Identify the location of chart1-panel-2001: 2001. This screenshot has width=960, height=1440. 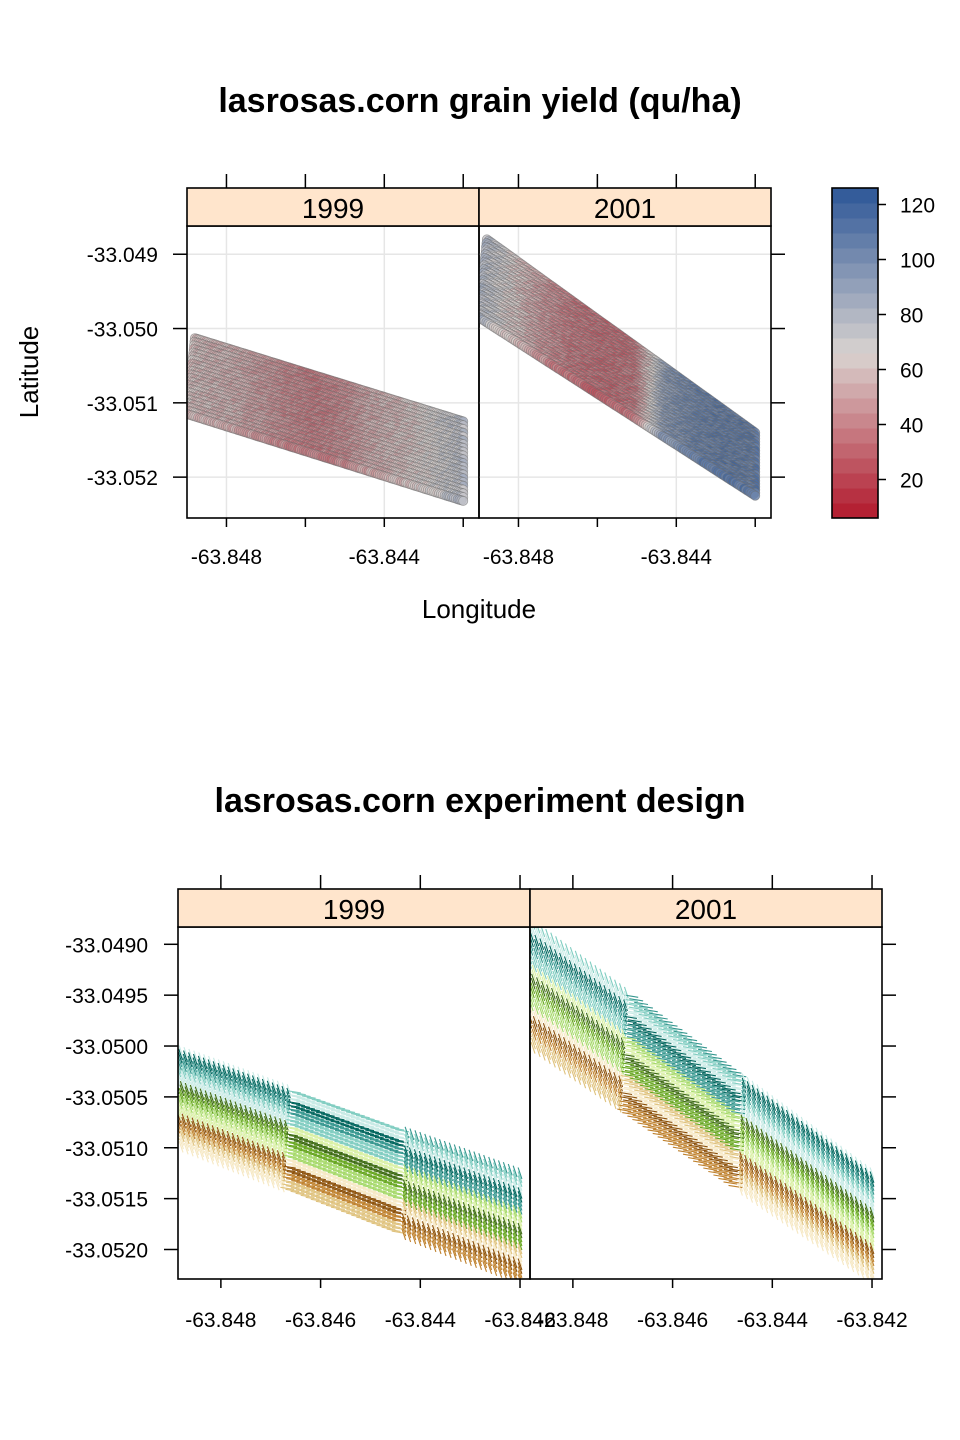
(625, 353).